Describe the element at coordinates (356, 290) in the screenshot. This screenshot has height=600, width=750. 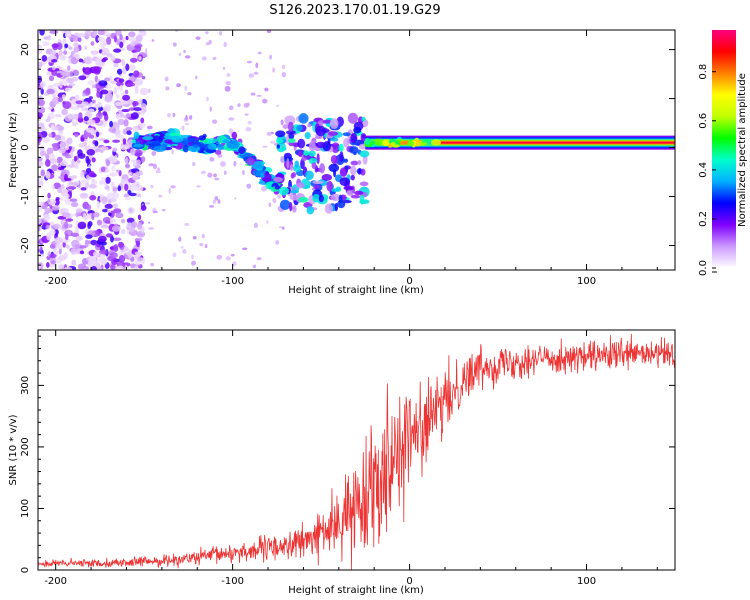
I see `spectrogram-x-axis-label: Height of straight line (km)` at that location.